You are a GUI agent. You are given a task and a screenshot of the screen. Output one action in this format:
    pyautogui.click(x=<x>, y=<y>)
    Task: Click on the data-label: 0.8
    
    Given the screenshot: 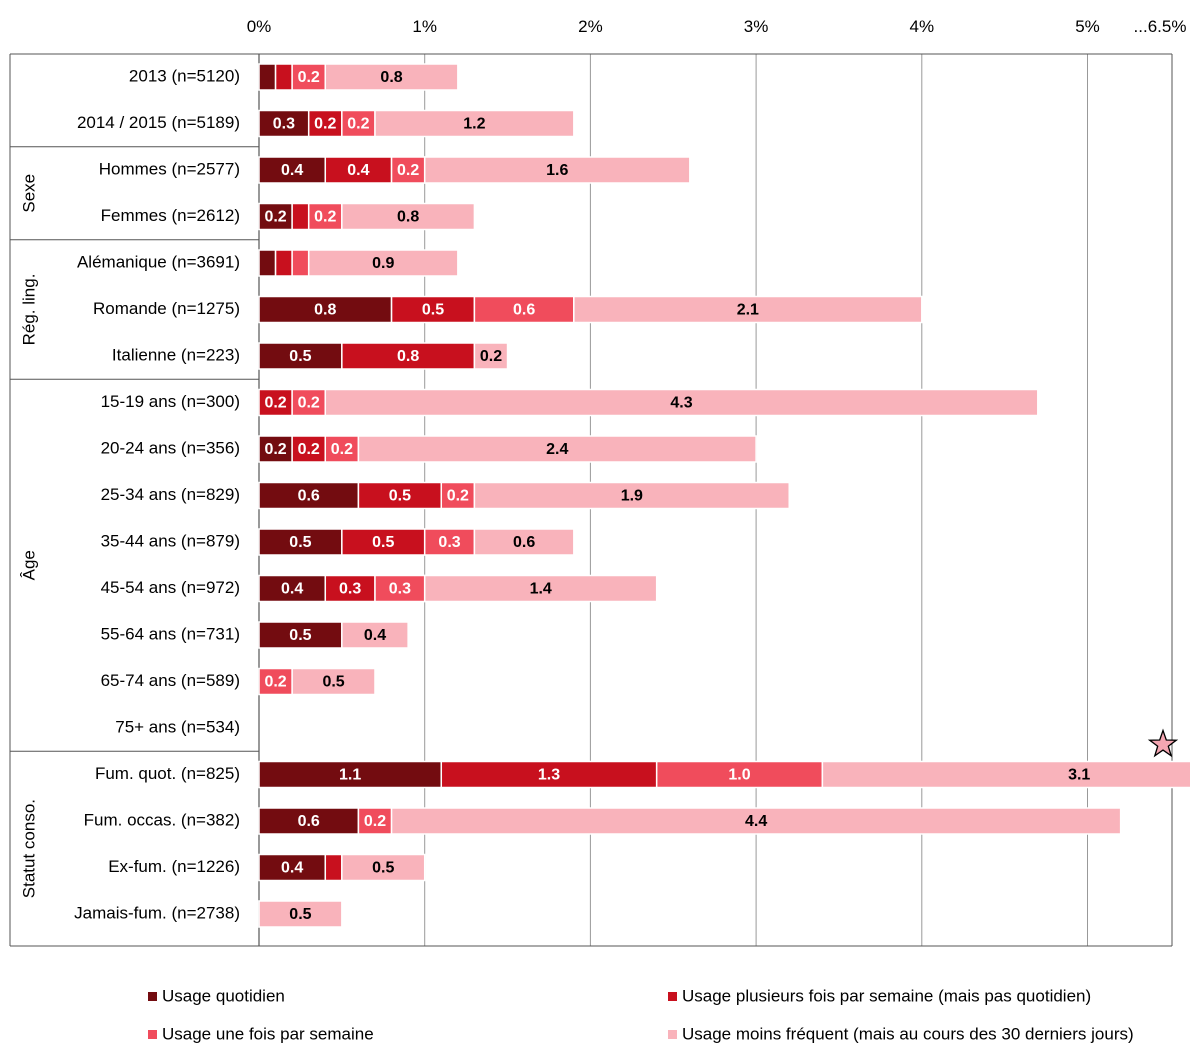 What is the action you would take?
    pyautogui.click(x=408, y=217)
    